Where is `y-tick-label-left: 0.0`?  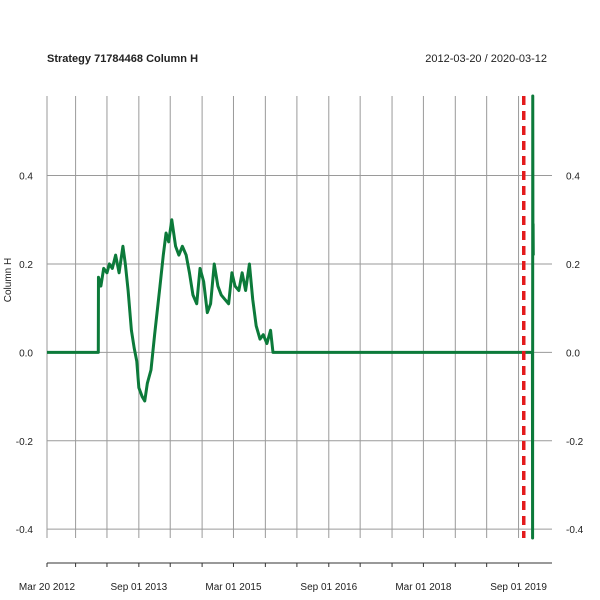
y-tick-label-left: 0.0 is located at coordinates (26, 353).